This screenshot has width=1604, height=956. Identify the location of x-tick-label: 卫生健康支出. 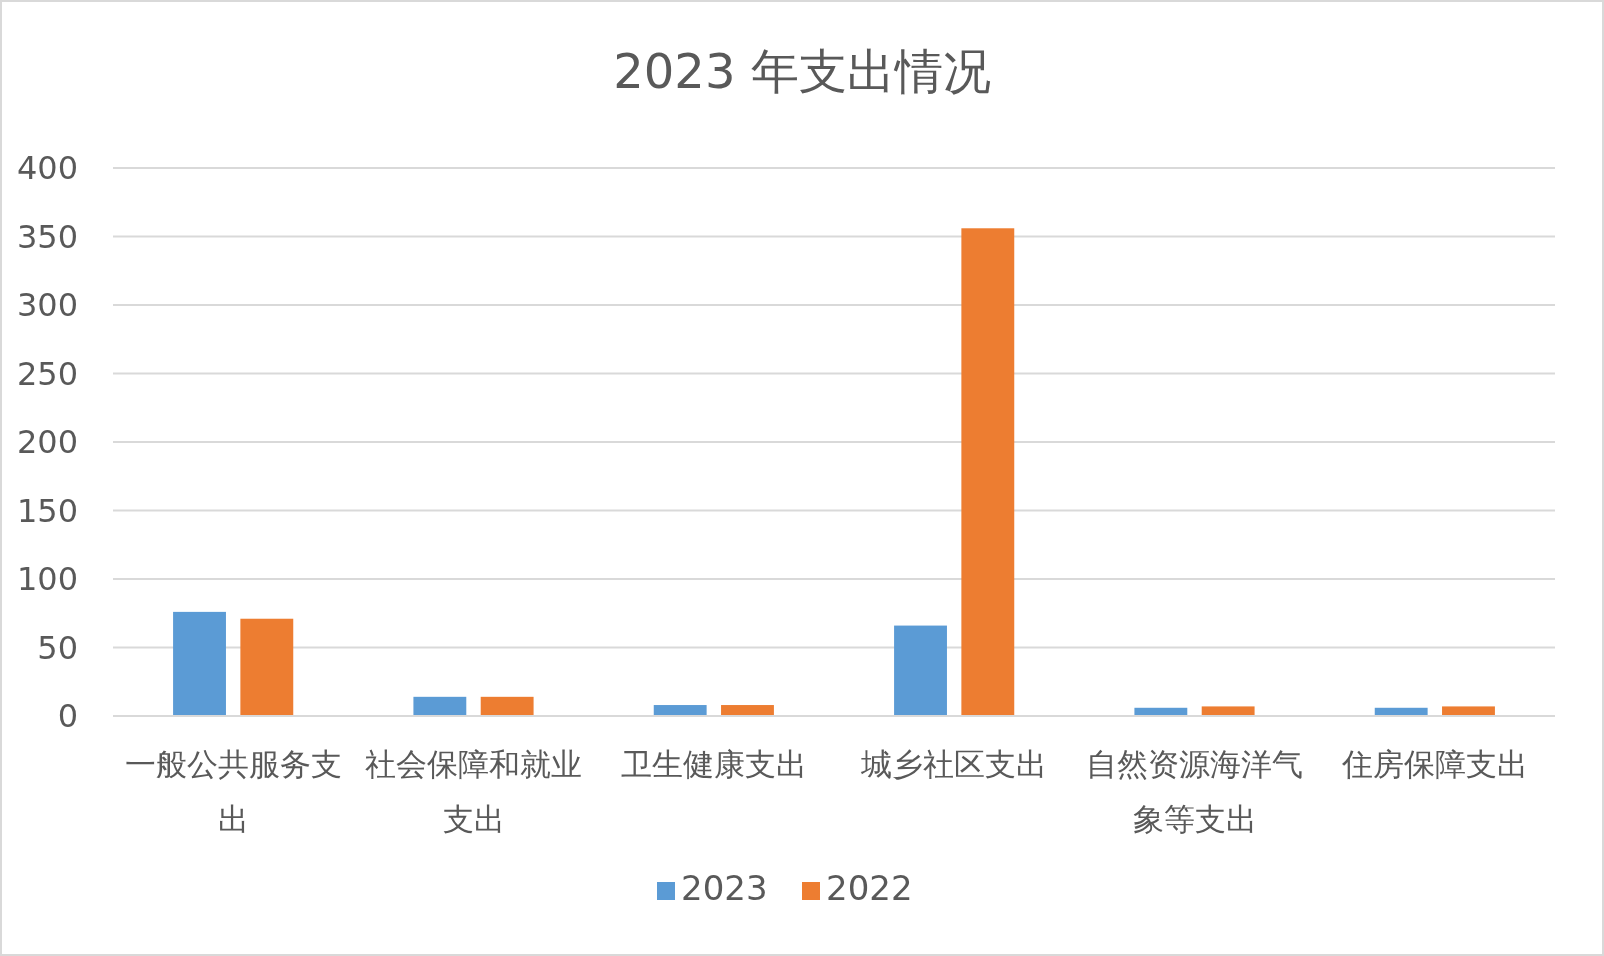
(713, 764).